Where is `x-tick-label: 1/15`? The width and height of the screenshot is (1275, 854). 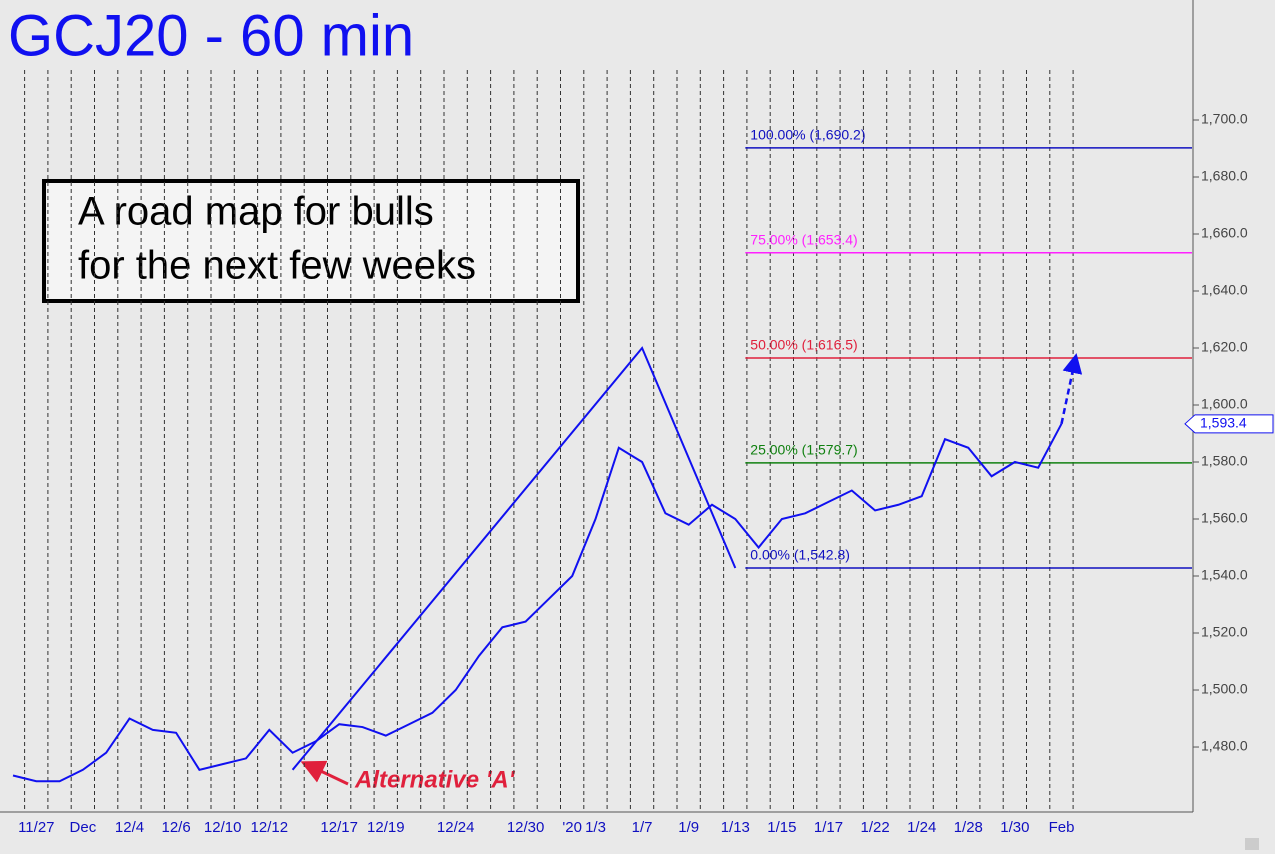 x-tick-label: 1/15 is located at coordinates (781, 827).